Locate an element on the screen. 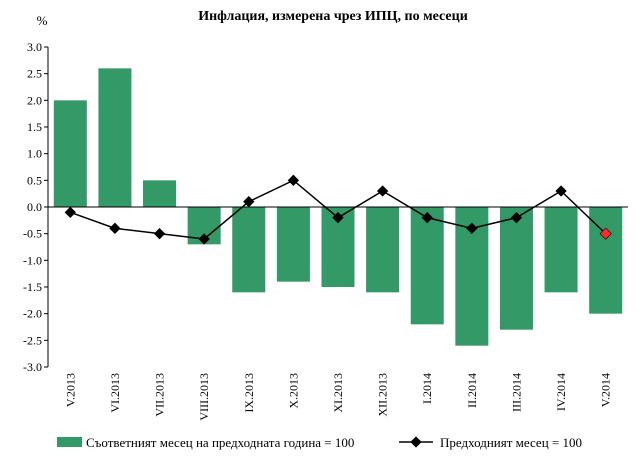  y-tick-label: 1.5 is located at coordinates (34, 127).